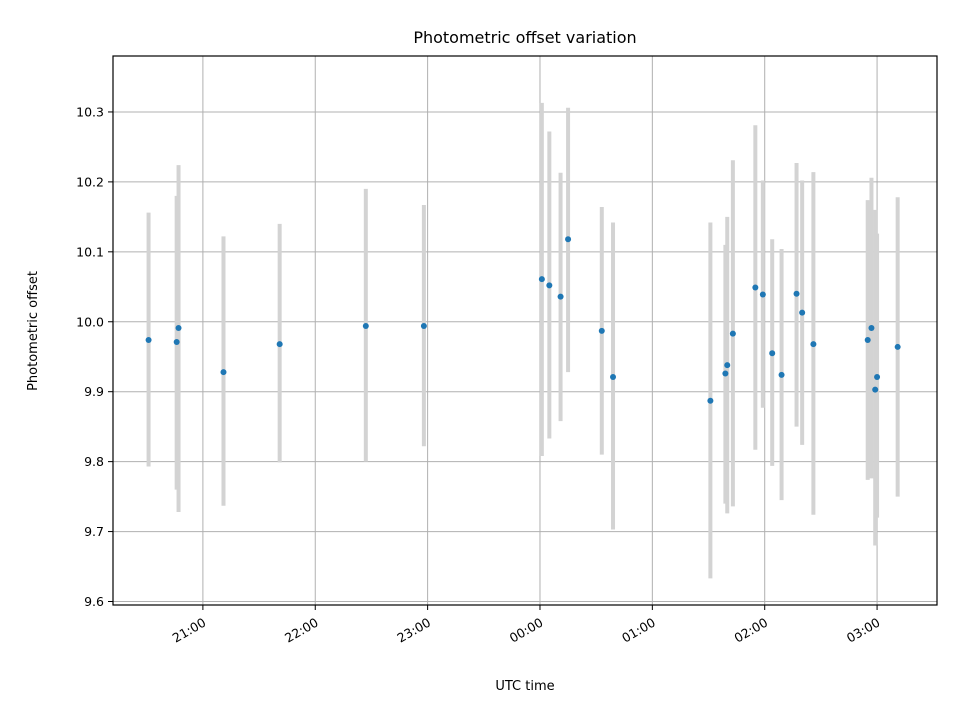  I want to click on y-tick-label: 10.3, so click(90, 111).